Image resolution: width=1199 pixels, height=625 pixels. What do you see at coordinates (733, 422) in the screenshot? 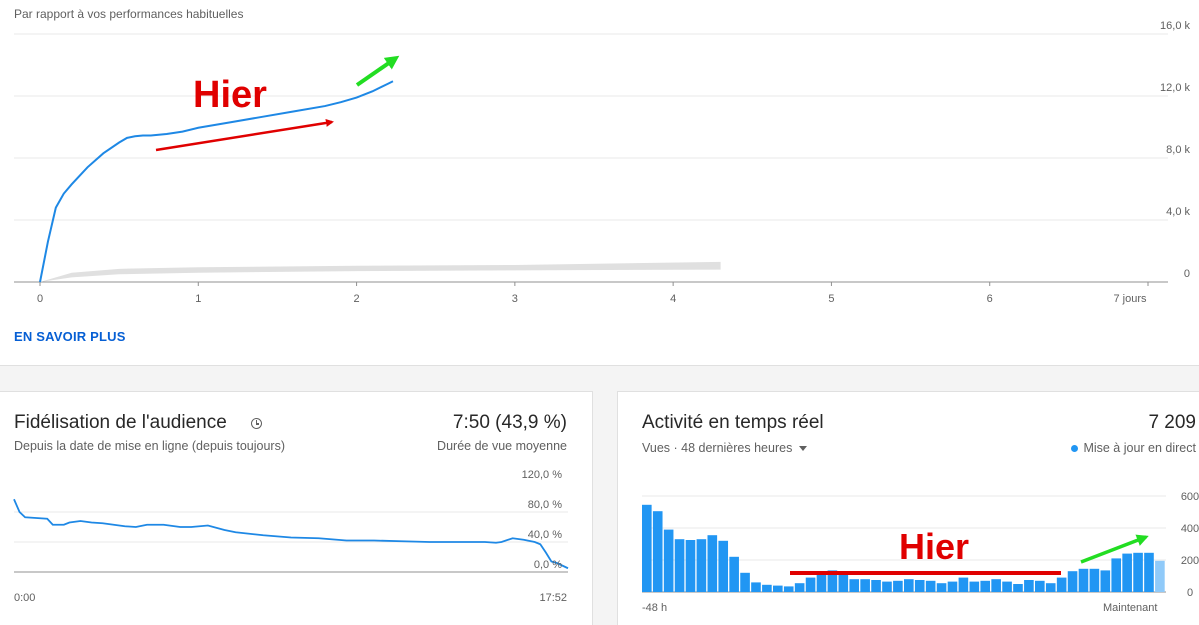
I see `realtime-title: Activité en temps réel` at bounding box center [733, 422].